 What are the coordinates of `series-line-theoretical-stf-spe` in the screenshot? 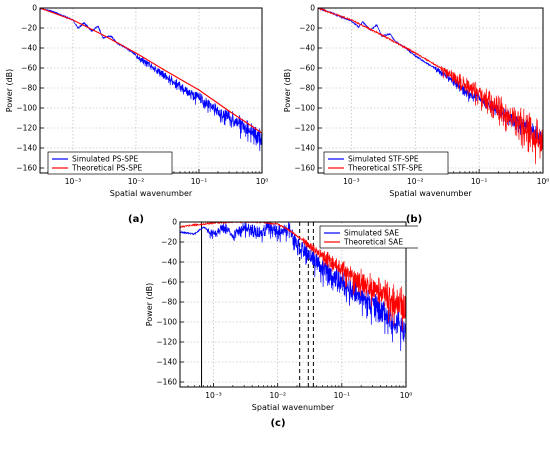 It's located at (430, 86).